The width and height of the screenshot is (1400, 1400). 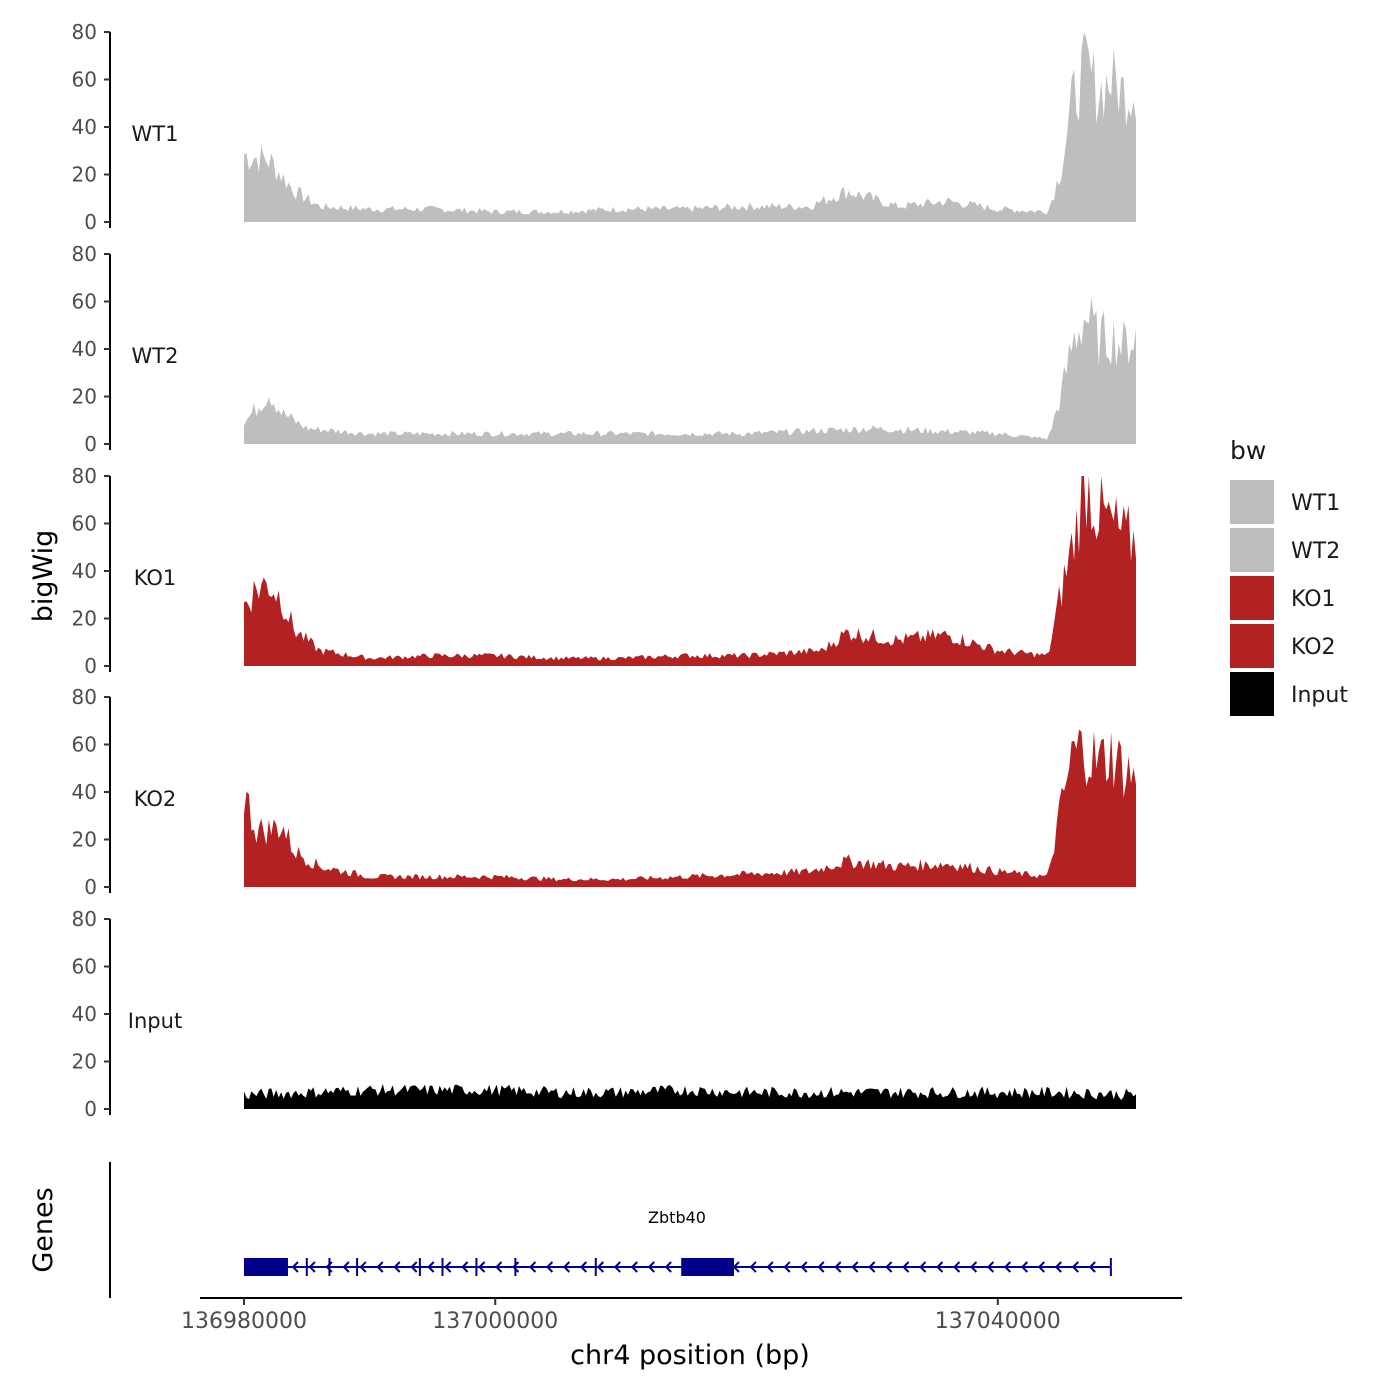 What do you see at coordinates (1252, 502) in the screenshot?
I see `legend-swatch-wt1` at bounding box center [1252, 502].